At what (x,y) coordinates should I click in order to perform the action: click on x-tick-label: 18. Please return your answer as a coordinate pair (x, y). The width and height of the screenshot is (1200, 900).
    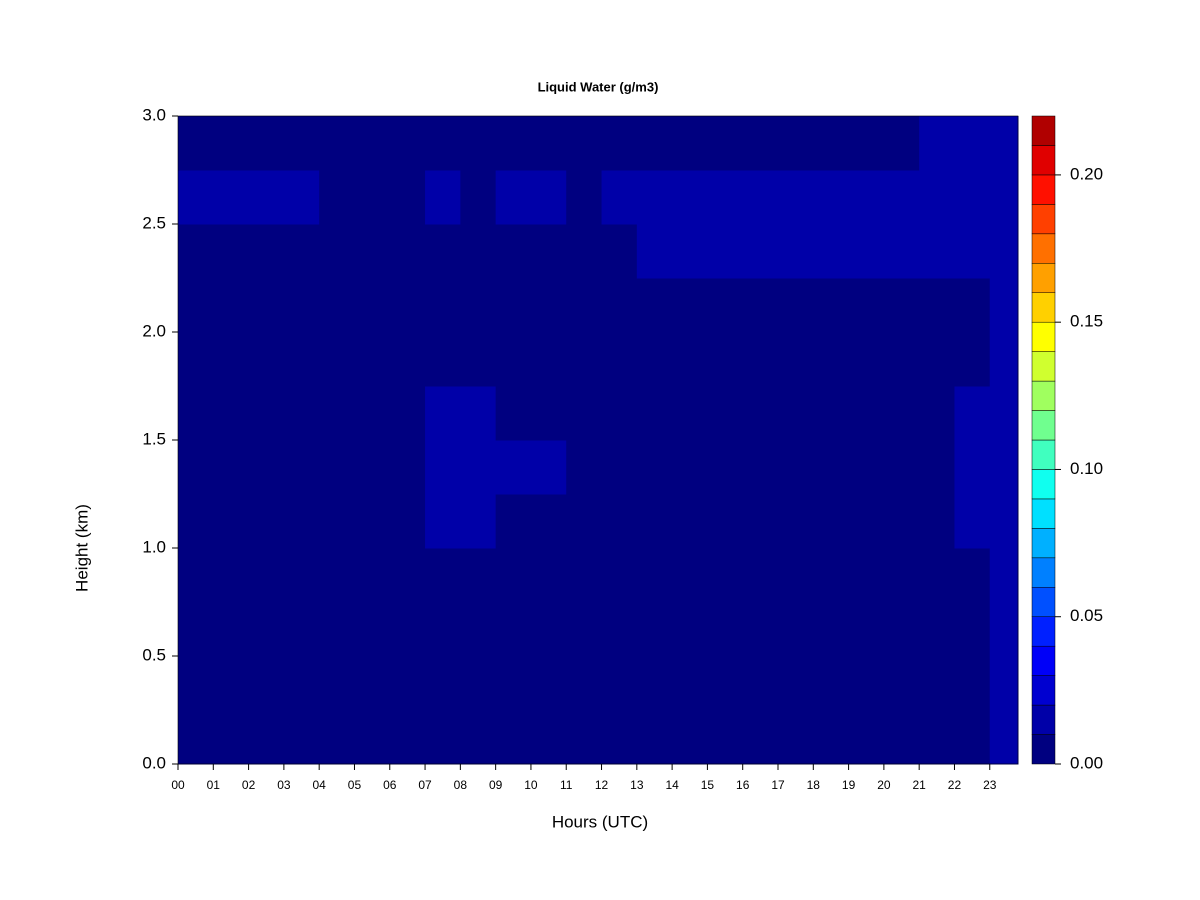
    Looking at the image, I should click on (814, 785).